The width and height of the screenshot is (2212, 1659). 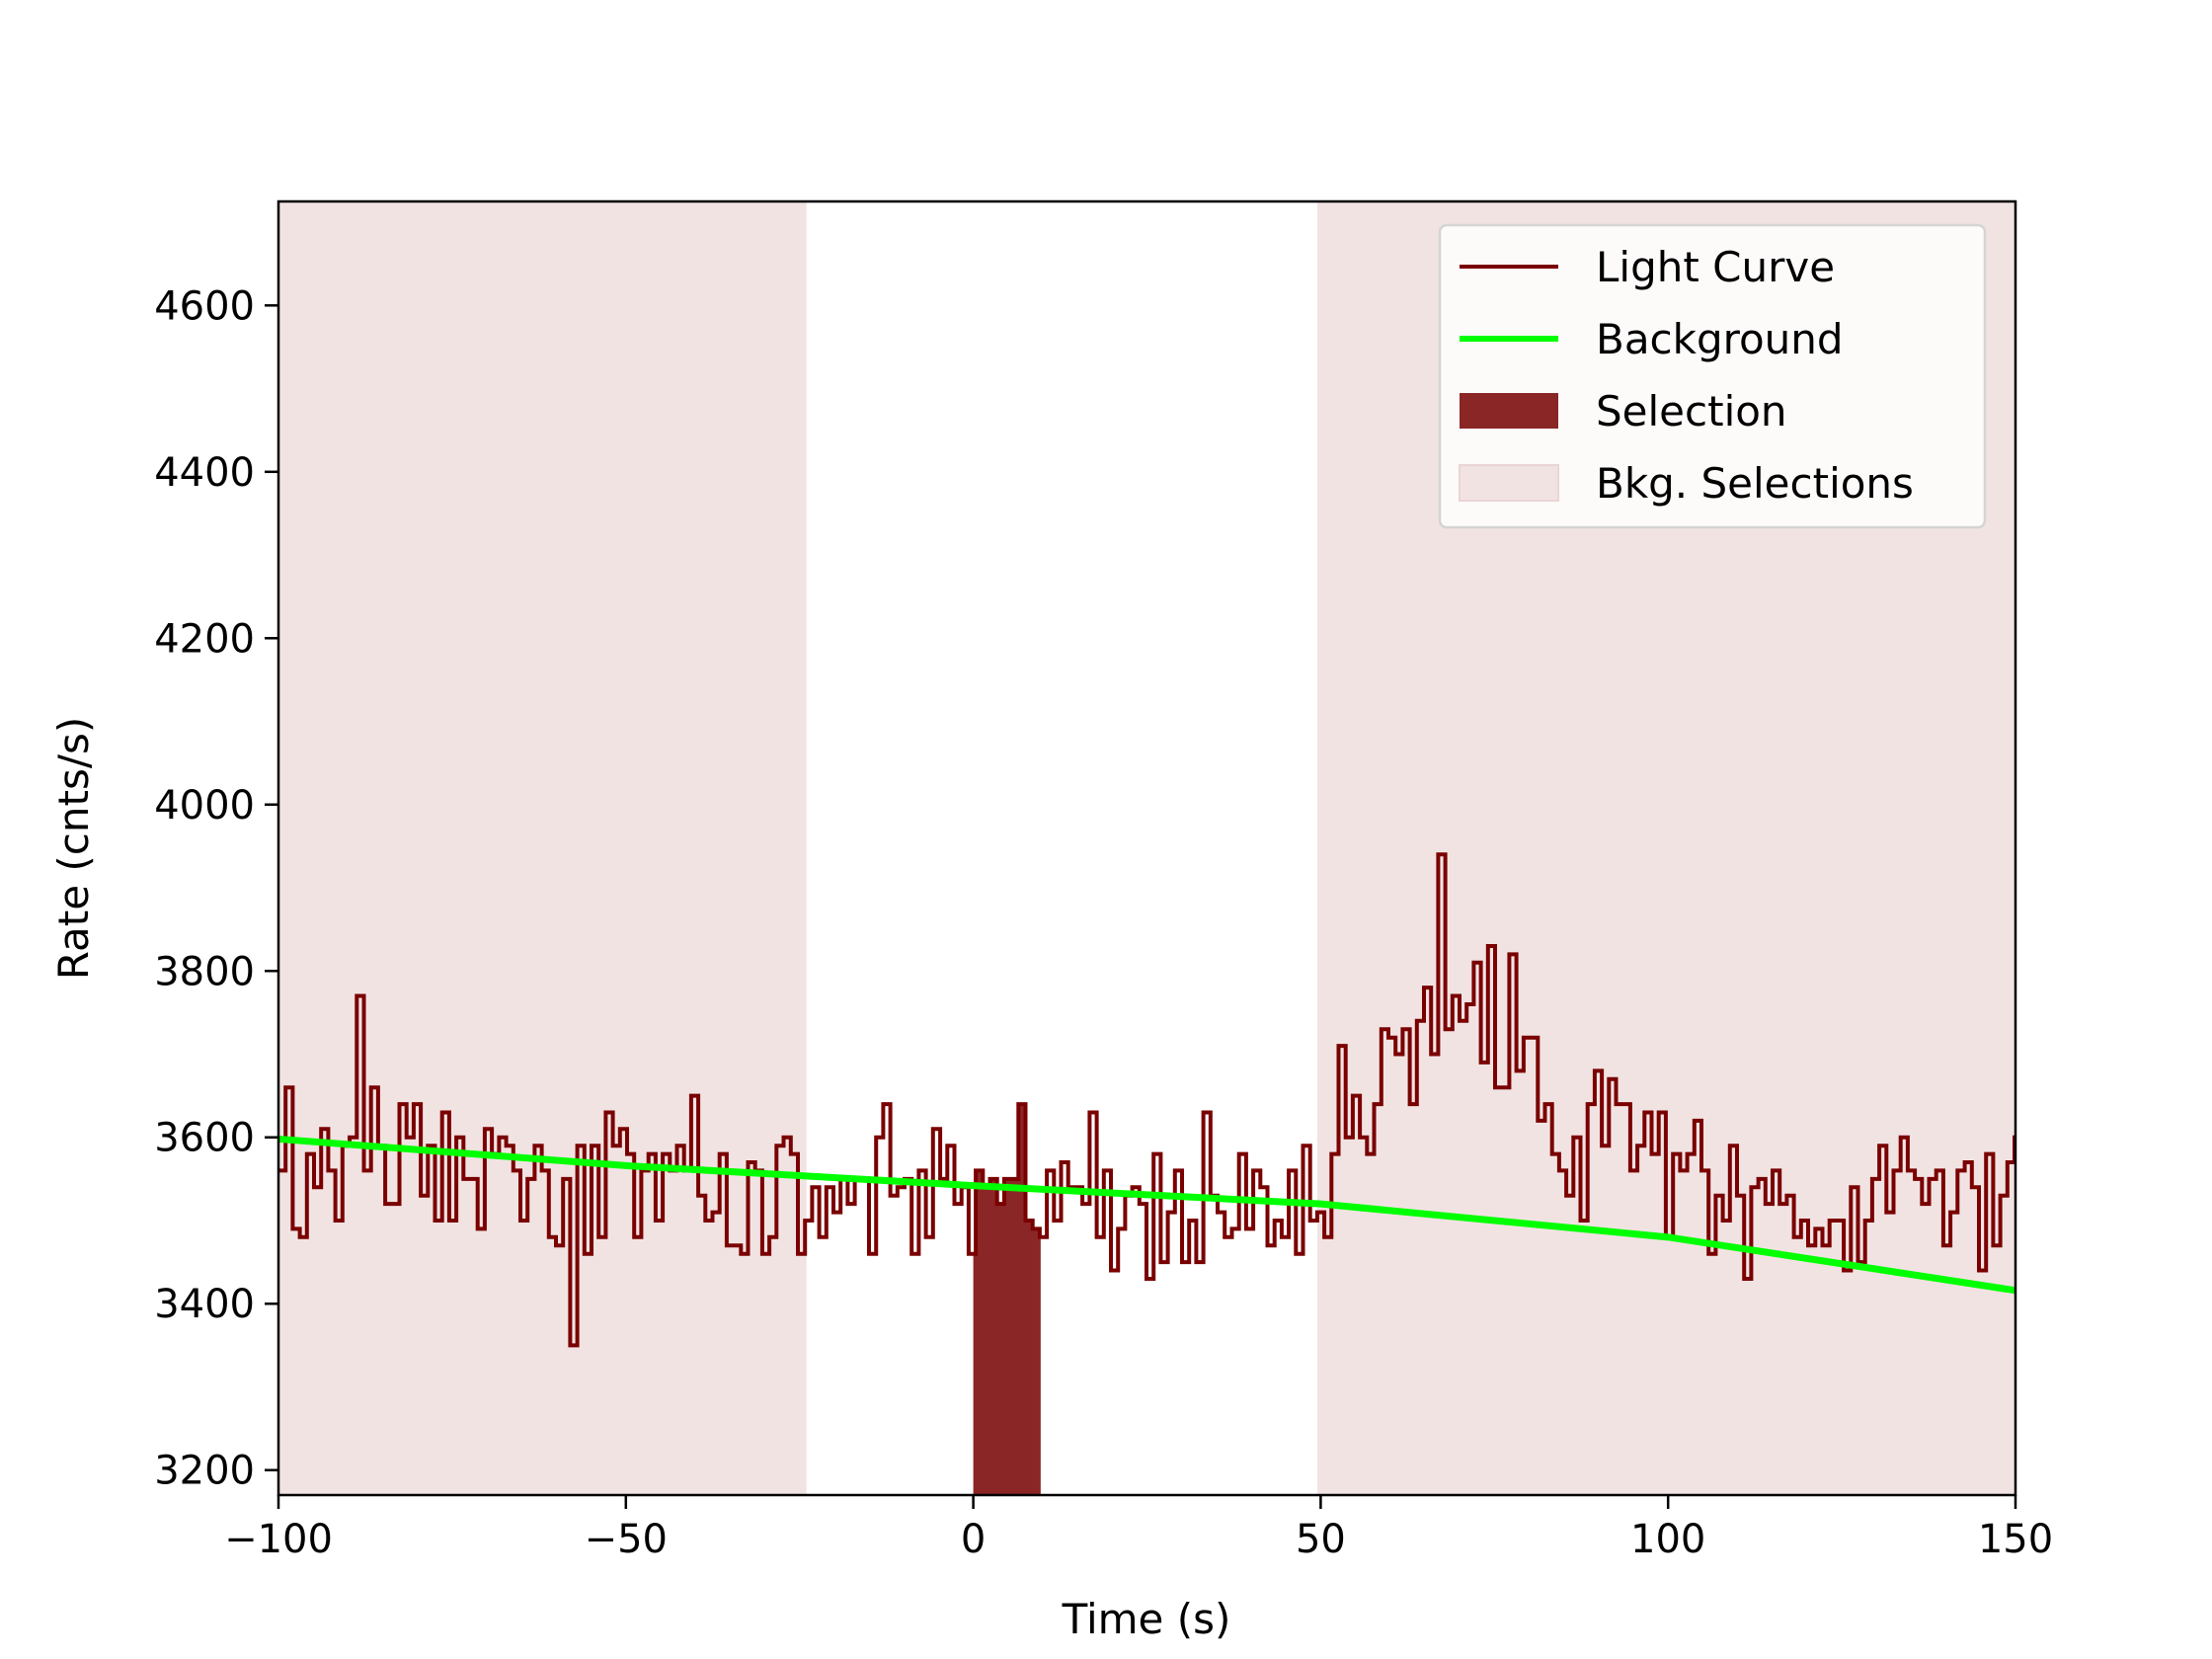 What do you see at coordinates (205, 306) in the screenshot?
I see `y-tick-label: 4600` at bounding box center [205, 306].